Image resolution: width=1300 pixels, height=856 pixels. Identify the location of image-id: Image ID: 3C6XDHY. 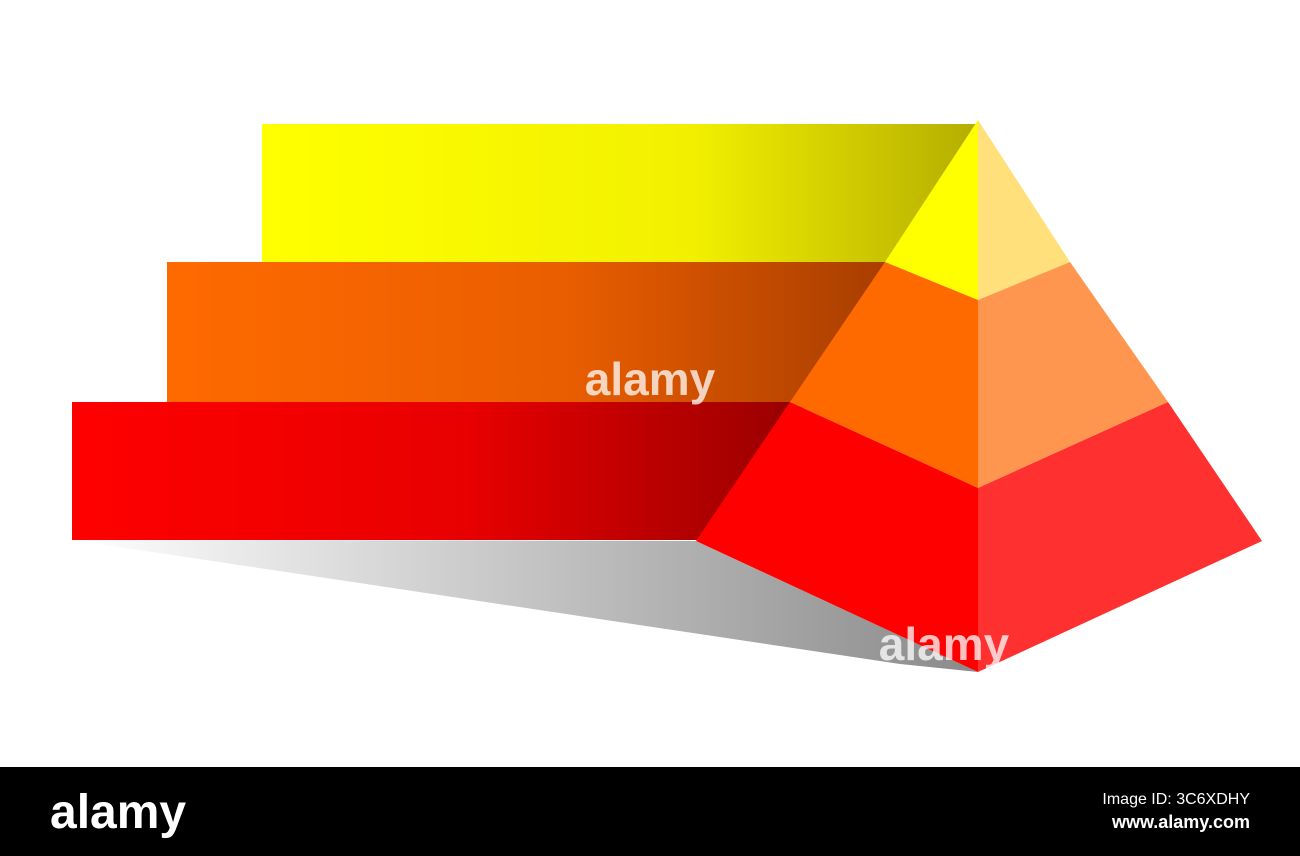
(1176, 799).